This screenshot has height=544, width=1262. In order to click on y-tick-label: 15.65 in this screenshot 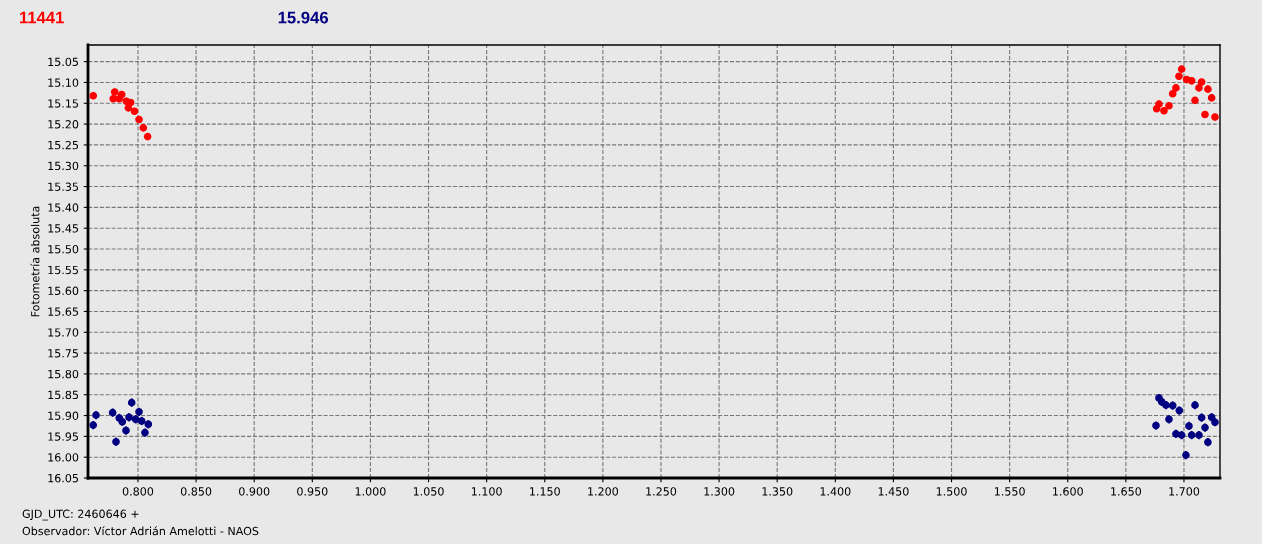, I will do `click(63, 311)`.